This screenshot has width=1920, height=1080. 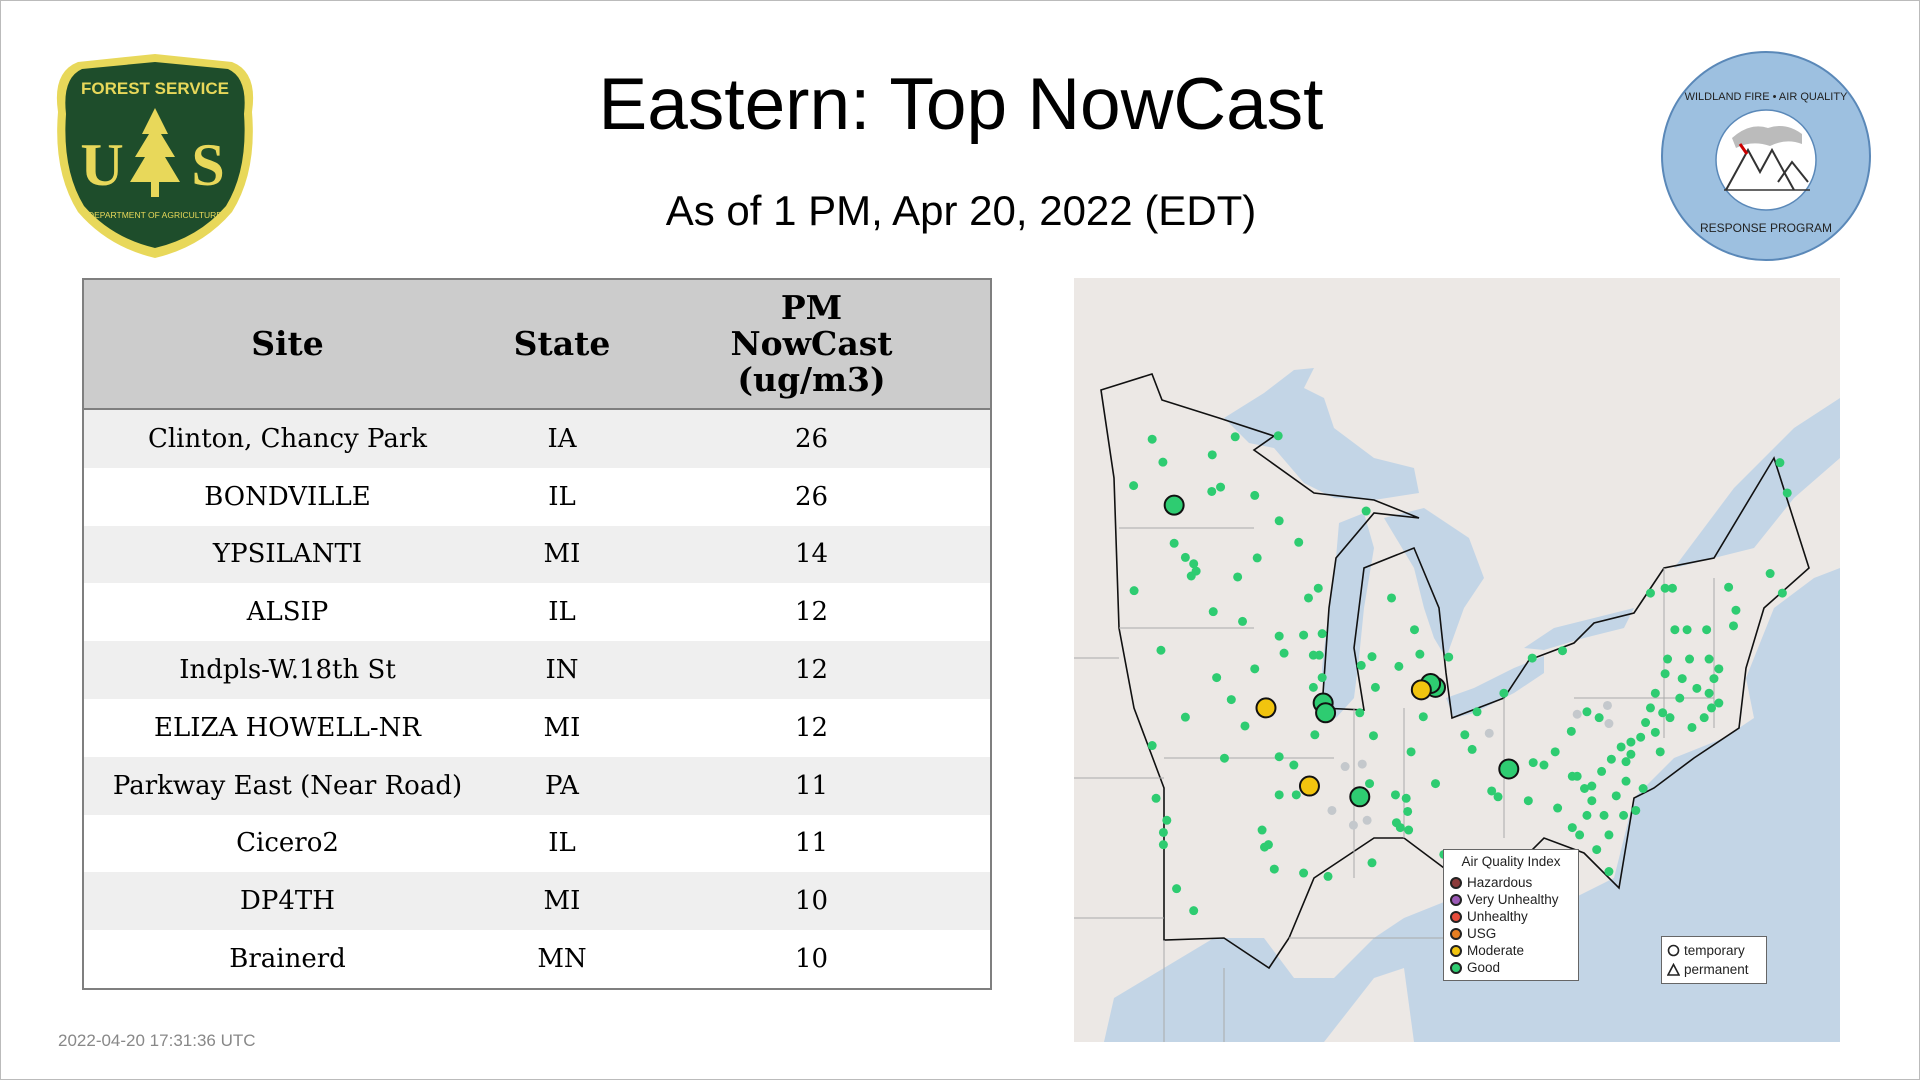 I want to click on page-title: Eastern: Top NowCast, so click(x=961, y=104).